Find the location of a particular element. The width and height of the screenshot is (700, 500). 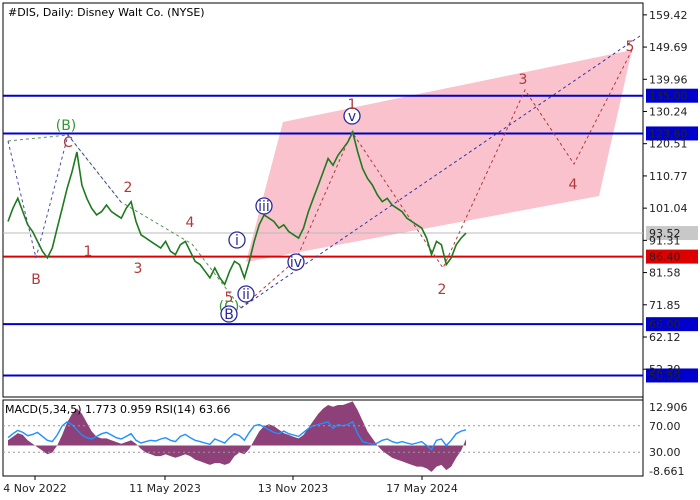

wave-label: iii is located at coordinates (264, 207).